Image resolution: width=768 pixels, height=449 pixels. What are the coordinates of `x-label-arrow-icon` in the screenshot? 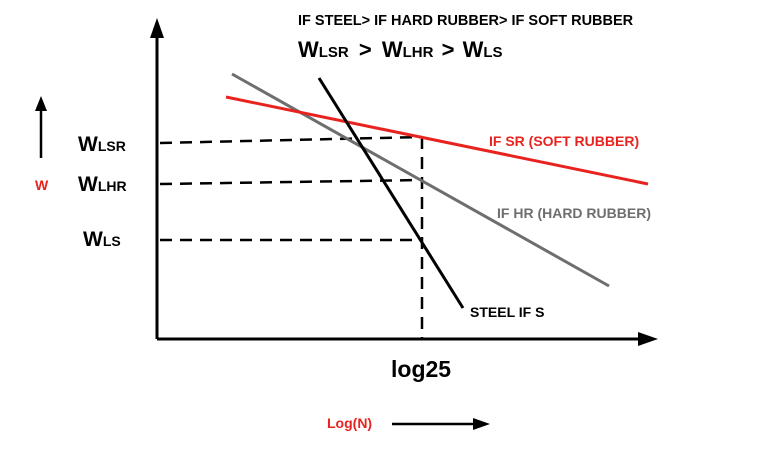 It's located at (481, 424).